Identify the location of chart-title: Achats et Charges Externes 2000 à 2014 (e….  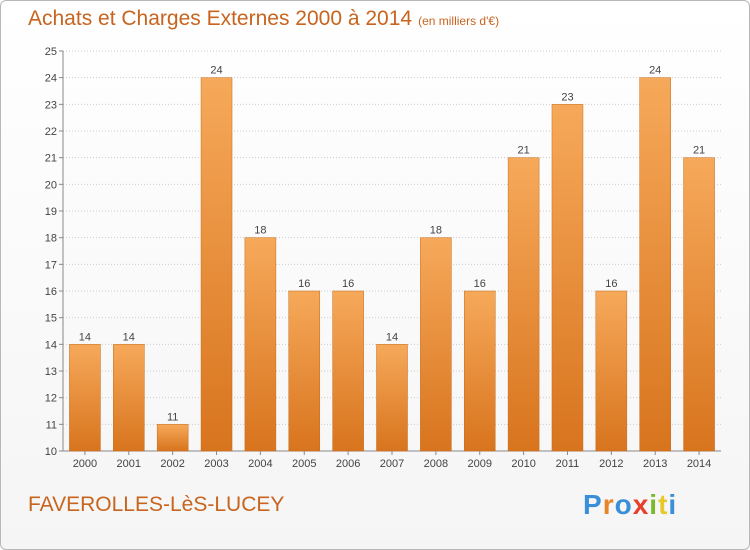
(263, 19).